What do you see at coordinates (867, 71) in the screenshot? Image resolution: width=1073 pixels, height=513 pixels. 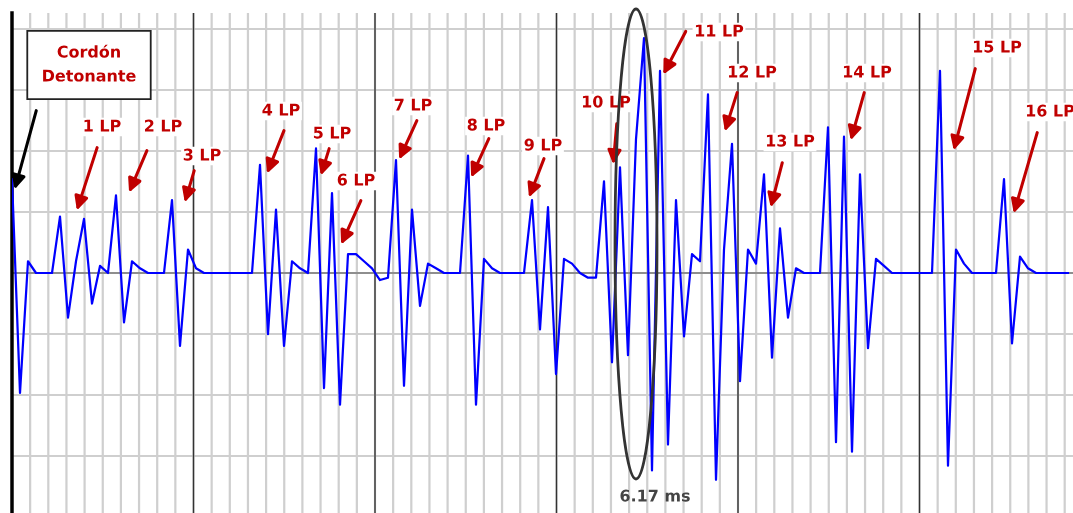 I see `annotation: 14 LP` at bounding box center [867, 71].